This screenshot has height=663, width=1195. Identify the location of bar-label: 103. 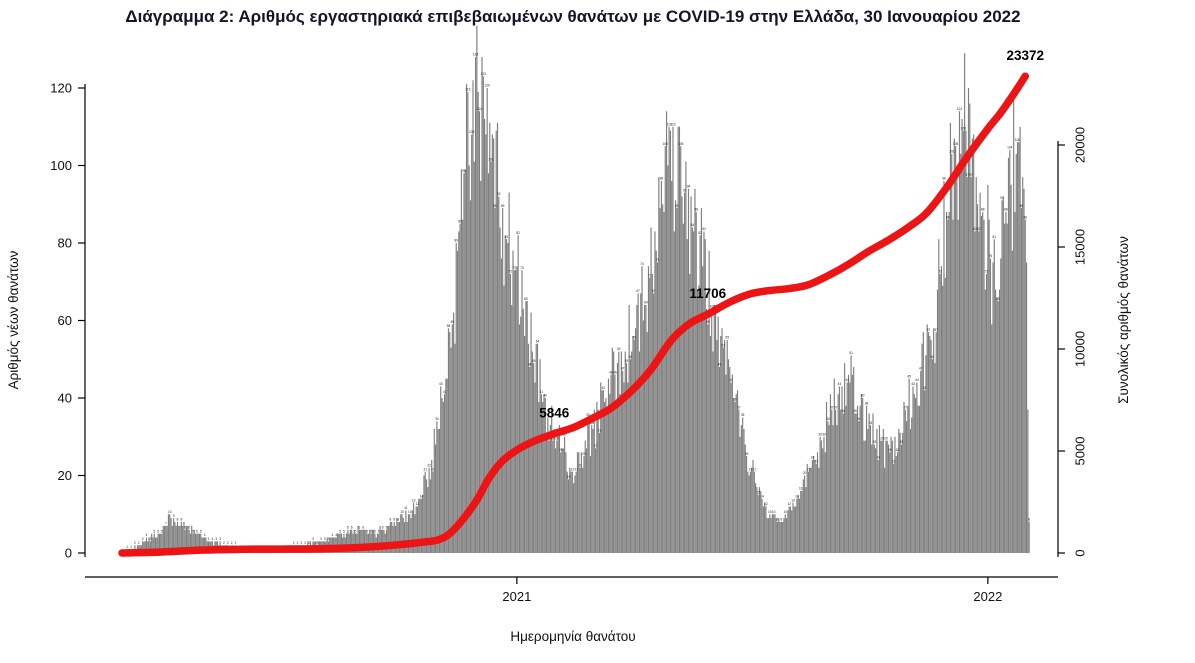
(952, 152).